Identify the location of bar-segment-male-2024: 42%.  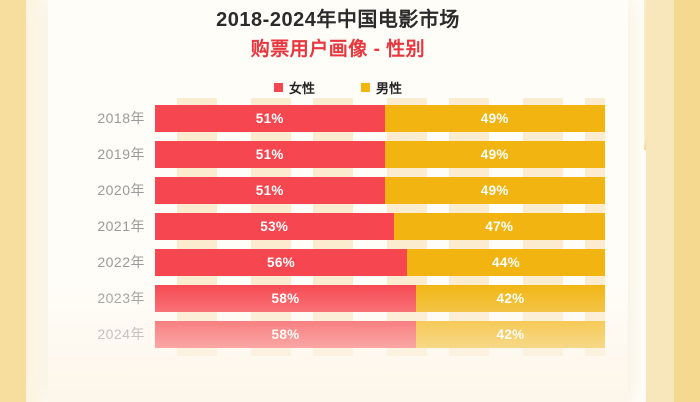
(510, 334).